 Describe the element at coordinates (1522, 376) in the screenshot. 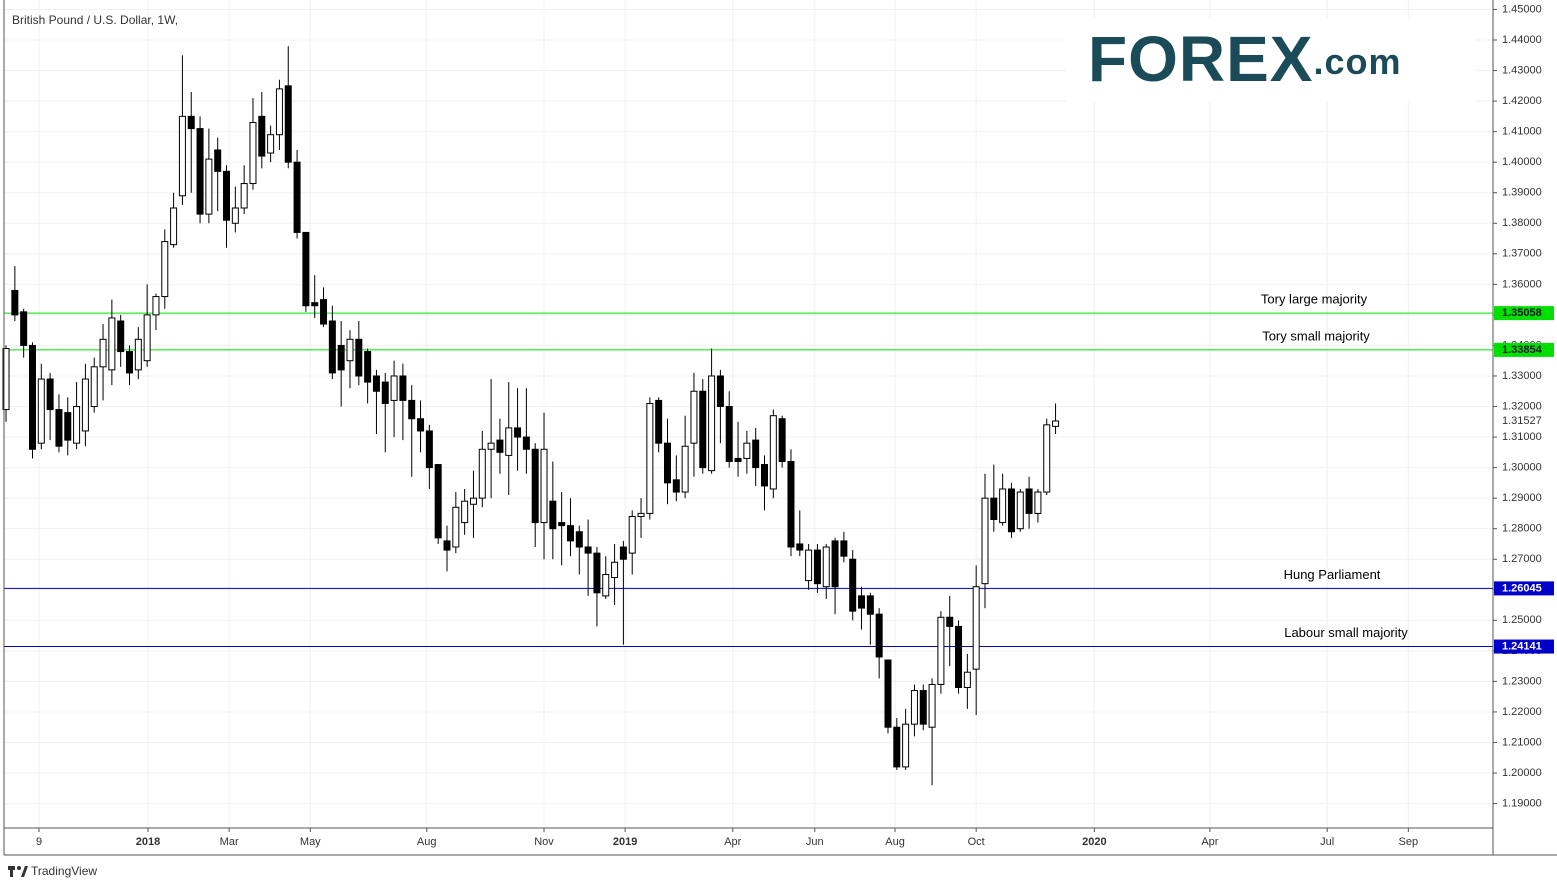

I see `y-tick-label: 1.33000` at that location.